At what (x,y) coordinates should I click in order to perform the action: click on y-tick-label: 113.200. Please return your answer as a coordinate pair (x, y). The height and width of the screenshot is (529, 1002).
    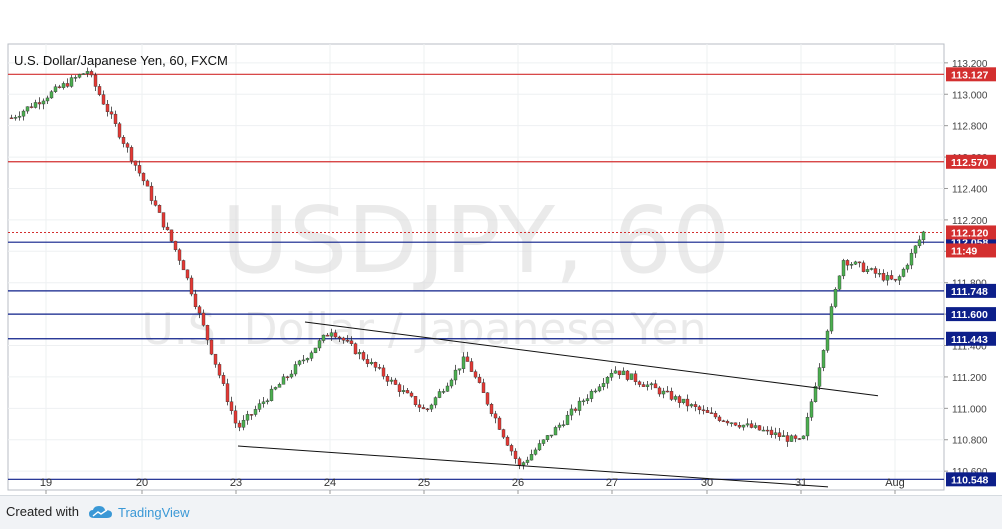
    Looking at the image, I should click on (970, 64).